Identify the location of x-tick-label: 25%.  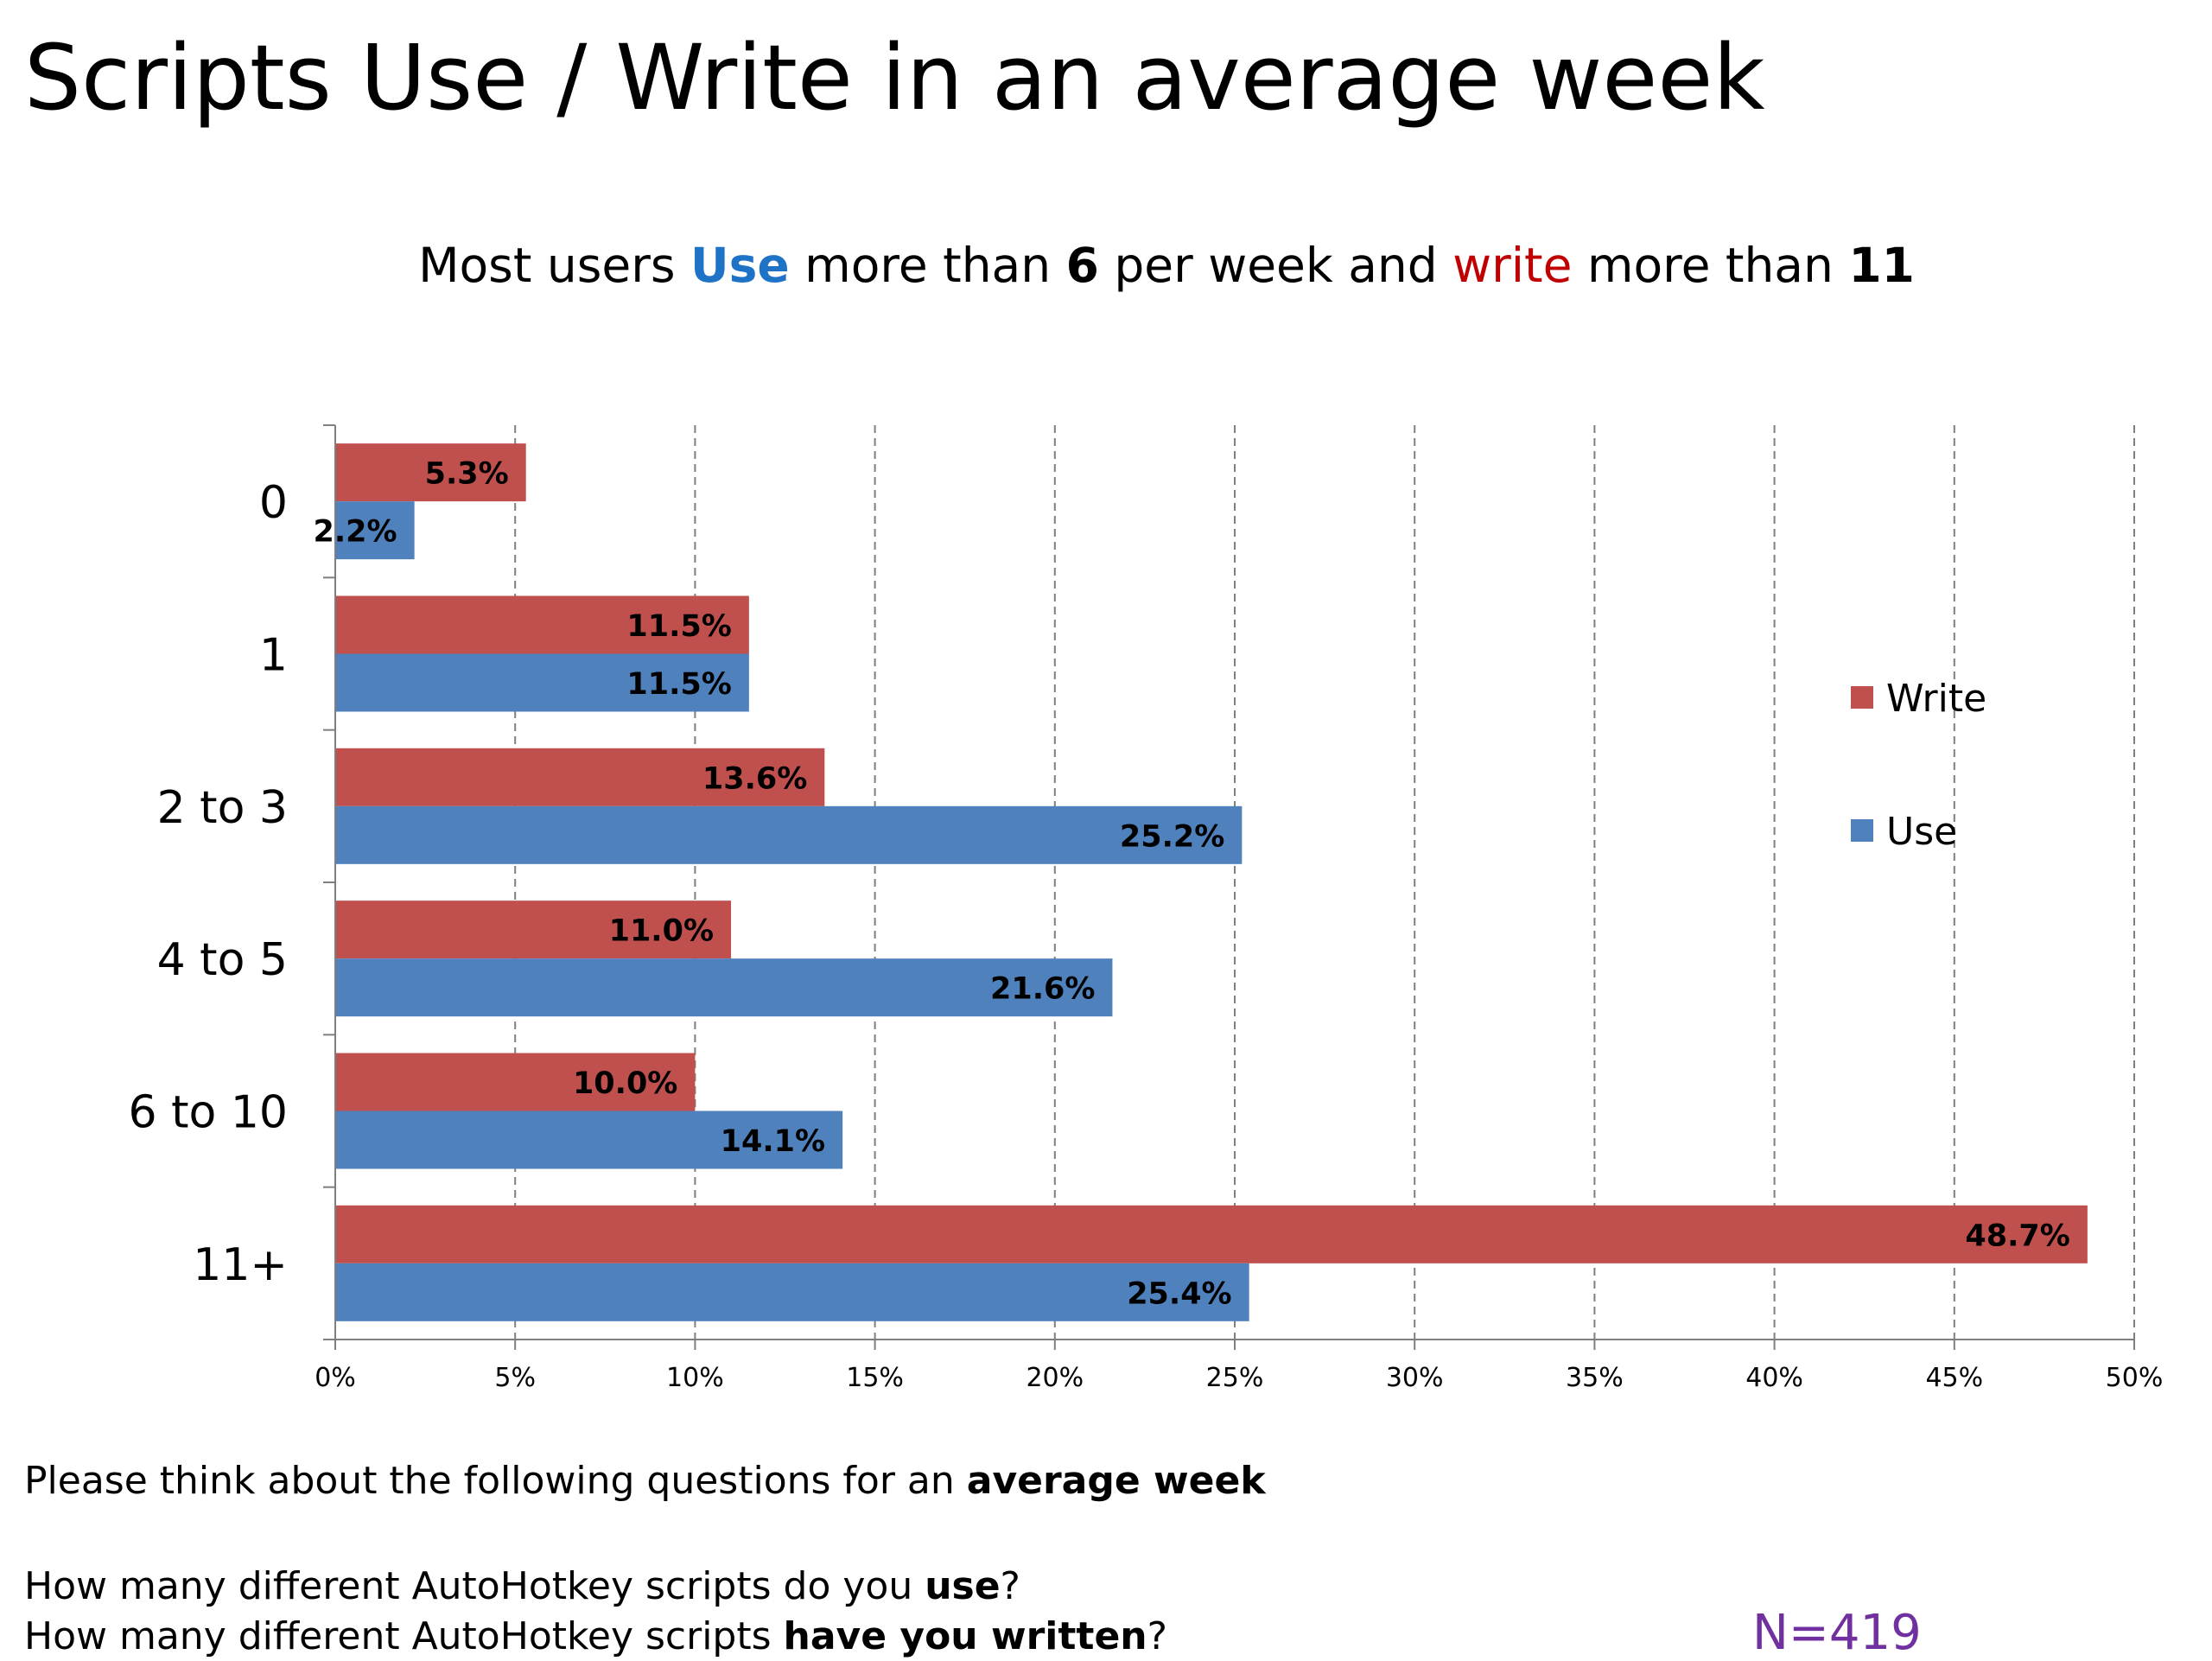
(1235, 1378).